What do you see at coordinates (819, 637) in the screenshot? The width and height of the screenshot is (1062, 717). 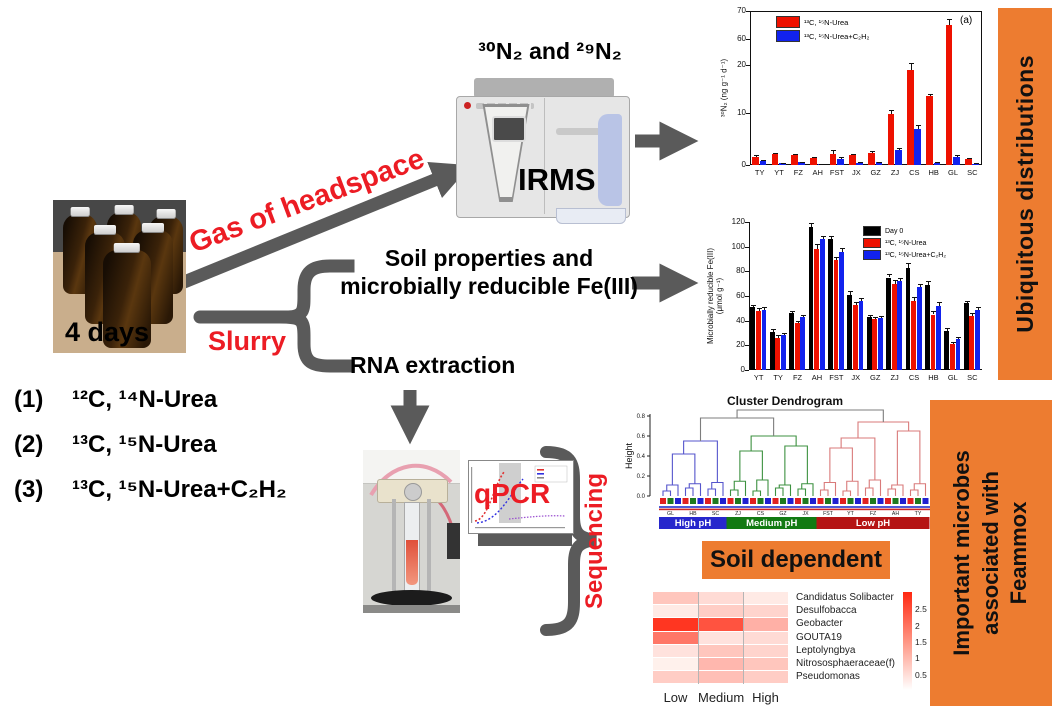 I see `heatmap-row-label: GOUTA19` at bounding box center [819, 637].